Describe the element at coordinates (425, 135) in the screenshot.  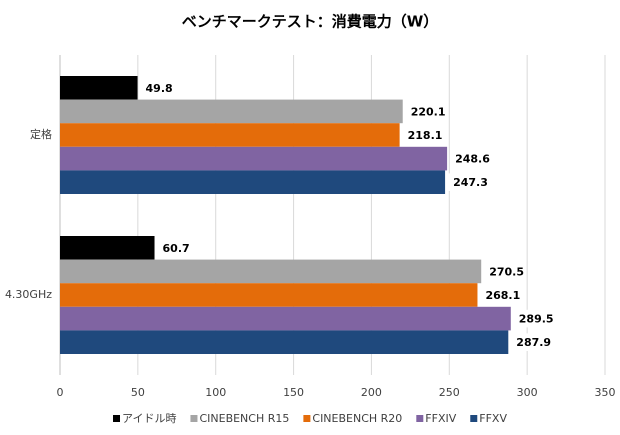
I see `value-label: 218.1` at that location.